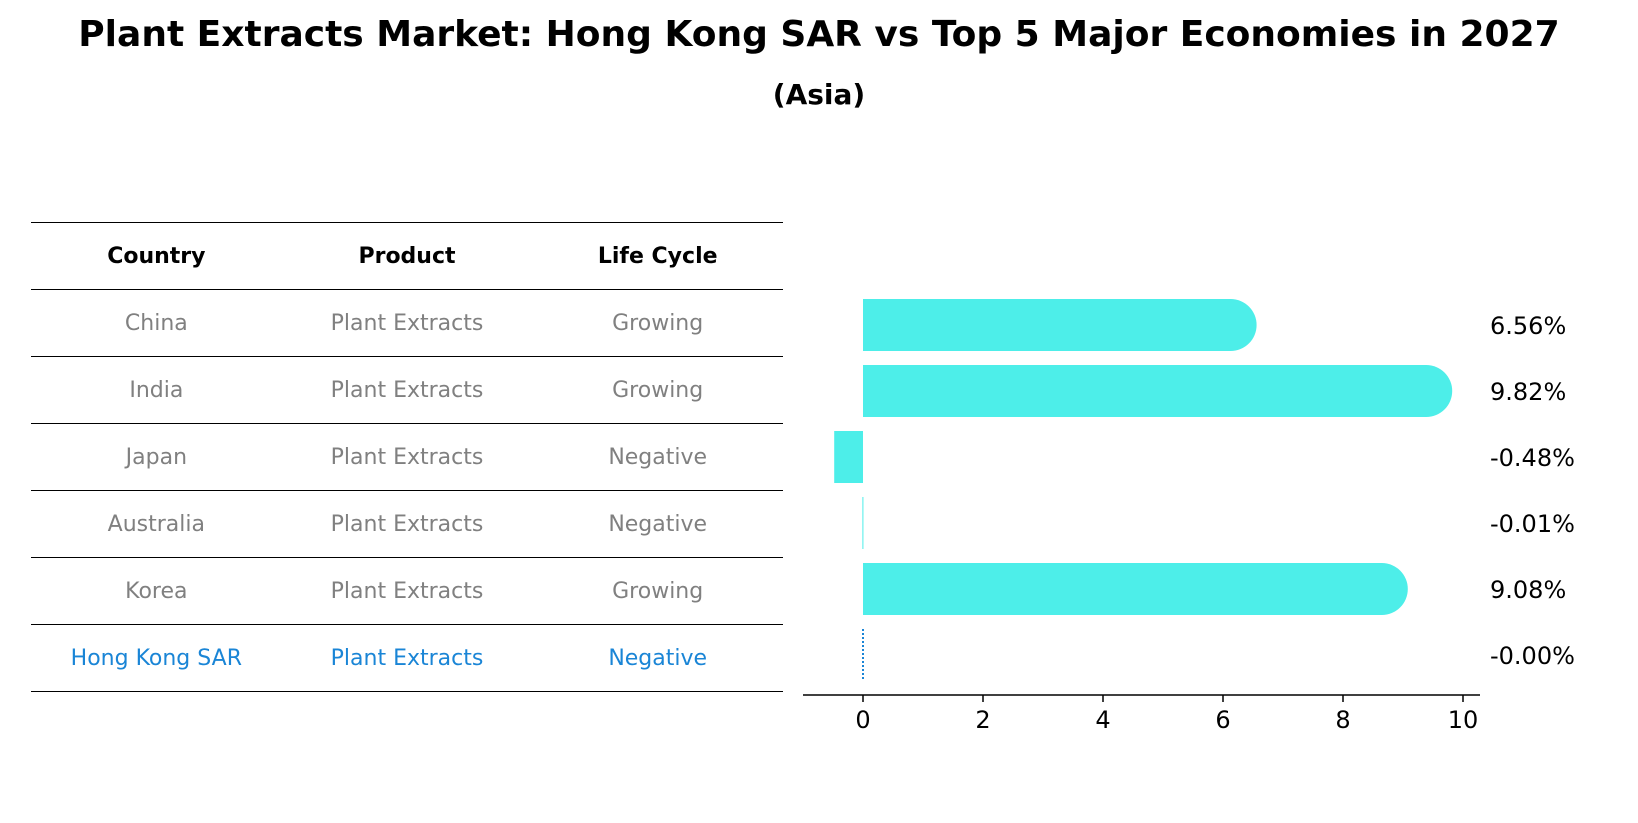 This screenshot has width=1638, height=823. I want to click on table-row: Australia Plant Extracts Negative, so click(407, 523).